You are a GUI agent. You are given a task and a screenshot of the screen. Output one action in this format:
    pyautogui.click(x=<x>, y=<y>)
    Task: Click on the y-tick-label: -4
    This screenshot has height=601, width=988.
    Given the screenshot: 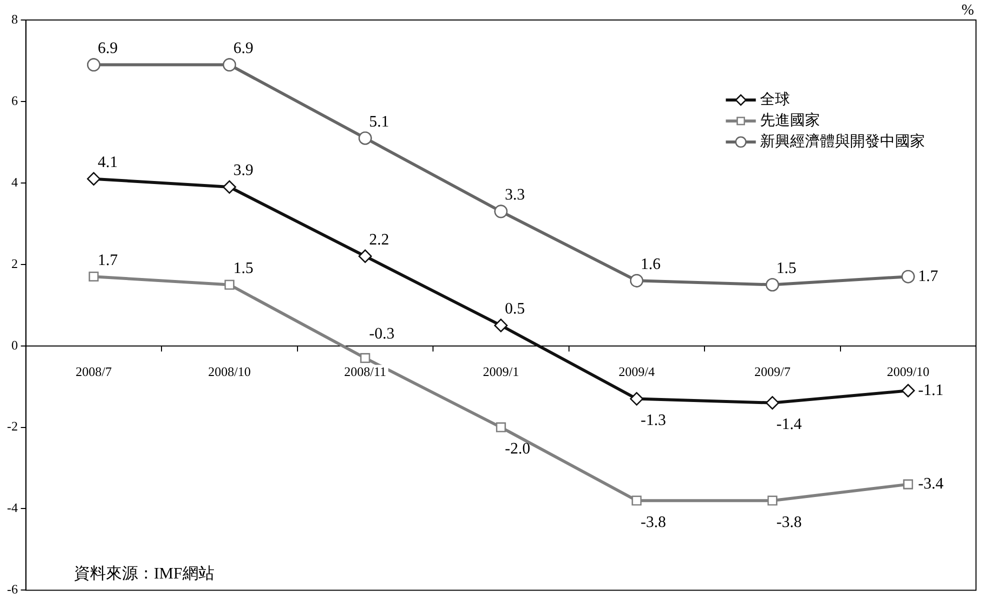 What is the action you would take?
    pyautogui.click(x=12, y=508)
    